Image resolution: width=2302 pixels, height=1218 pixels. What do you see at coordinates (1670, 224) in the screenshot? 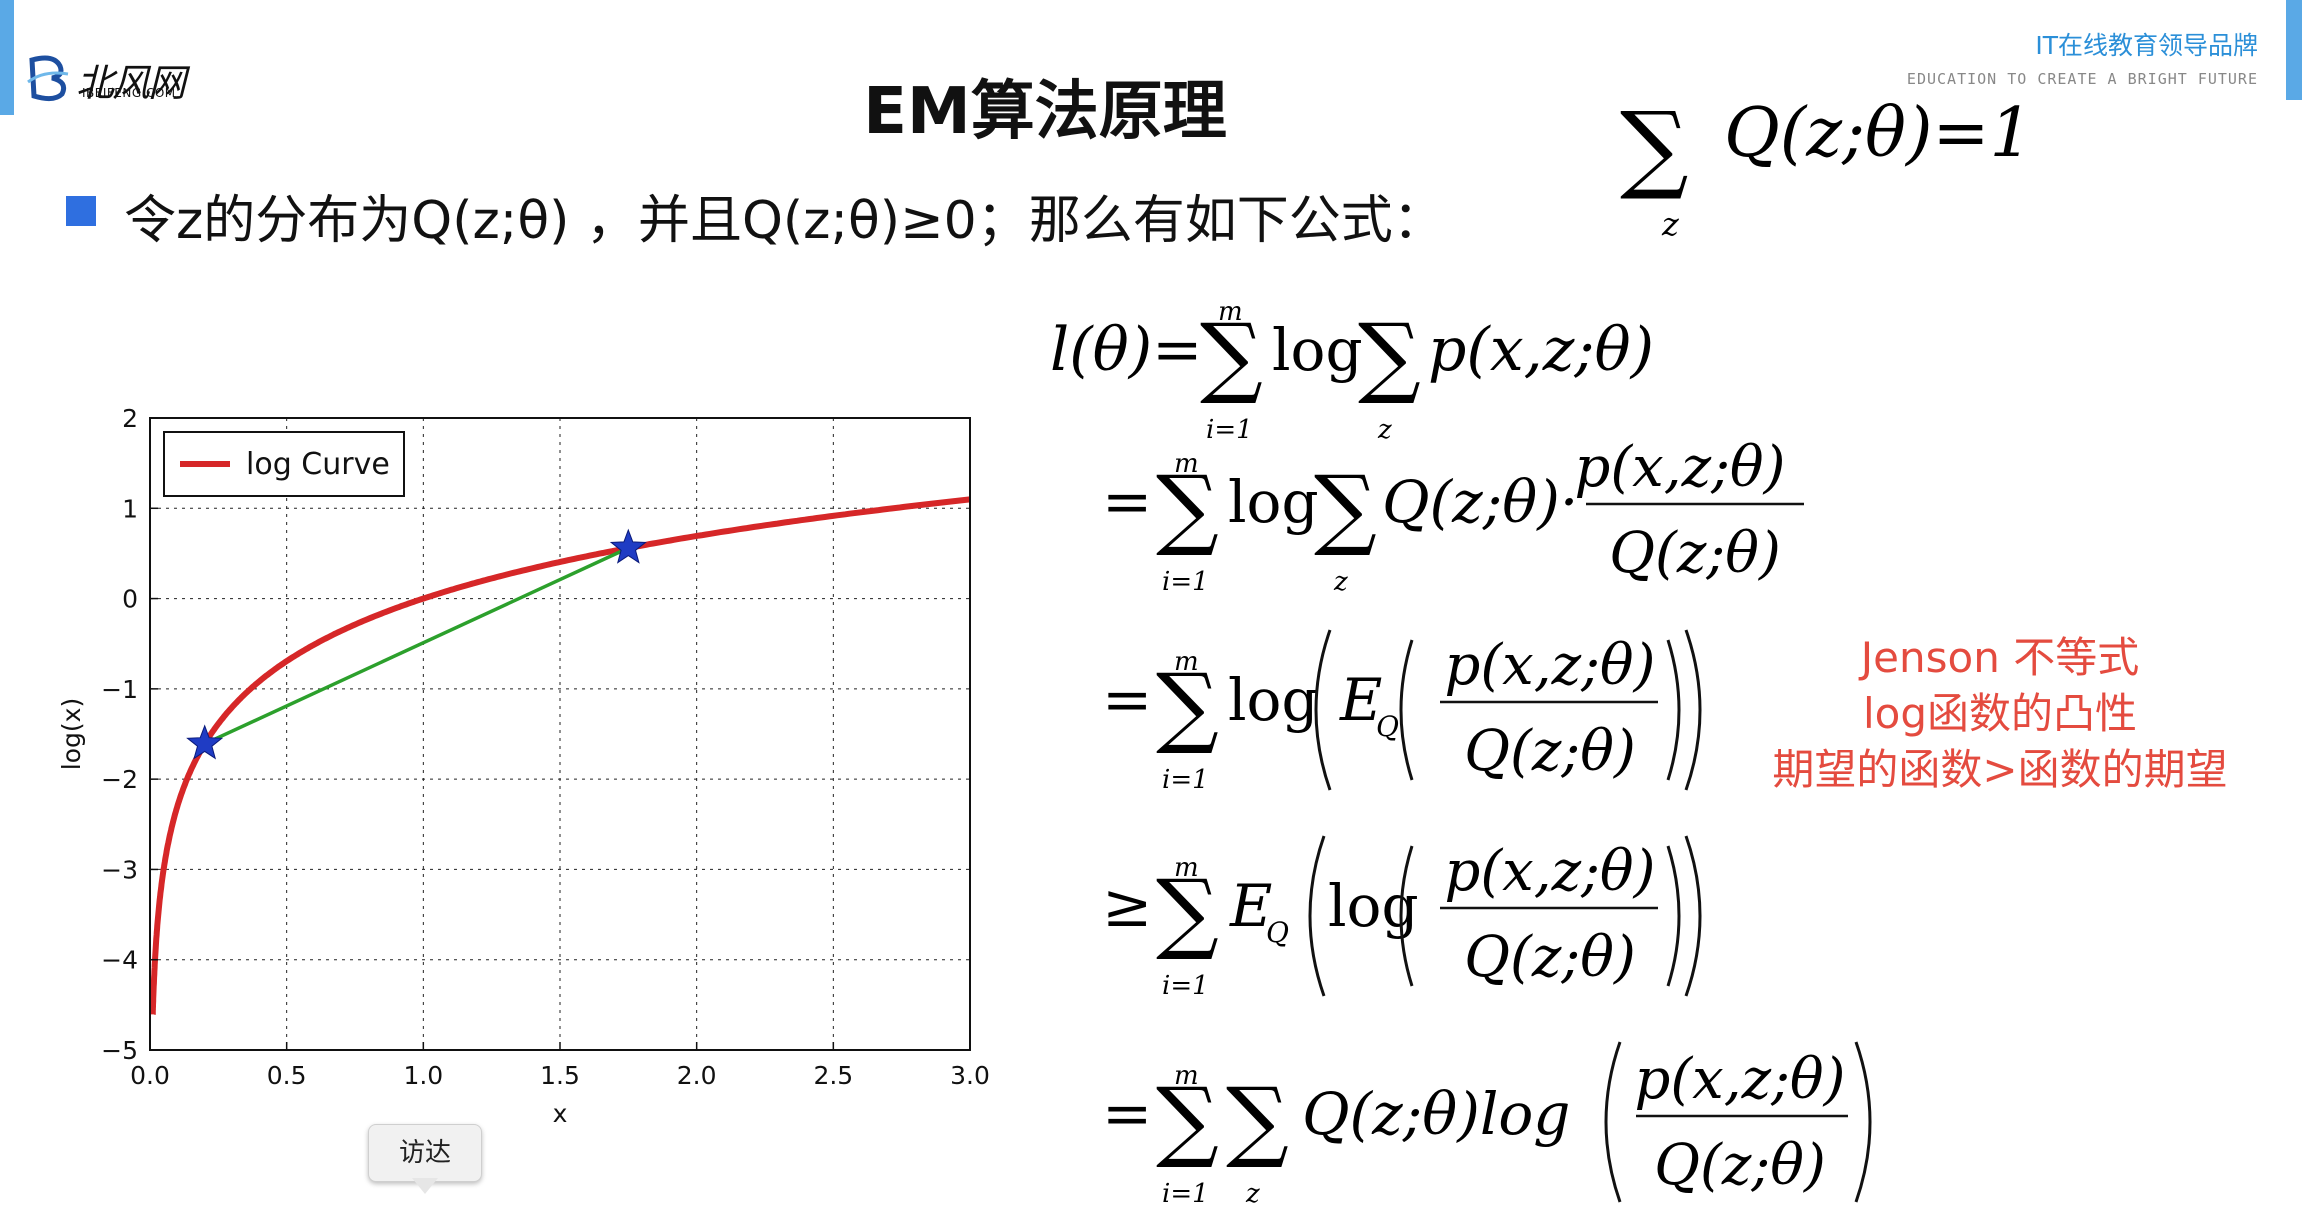
I see `sum-subscript: z` at bounding box center [1670, 224].